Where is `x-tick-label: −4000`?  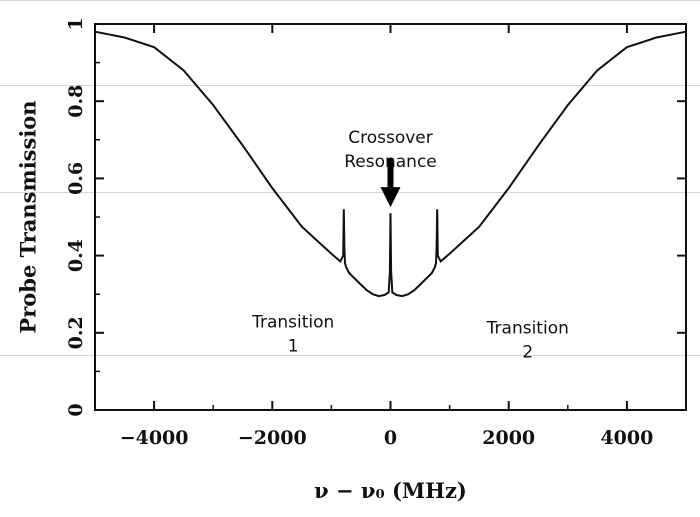
x-tick-label: −4000 is located at coordinates (154, 438).